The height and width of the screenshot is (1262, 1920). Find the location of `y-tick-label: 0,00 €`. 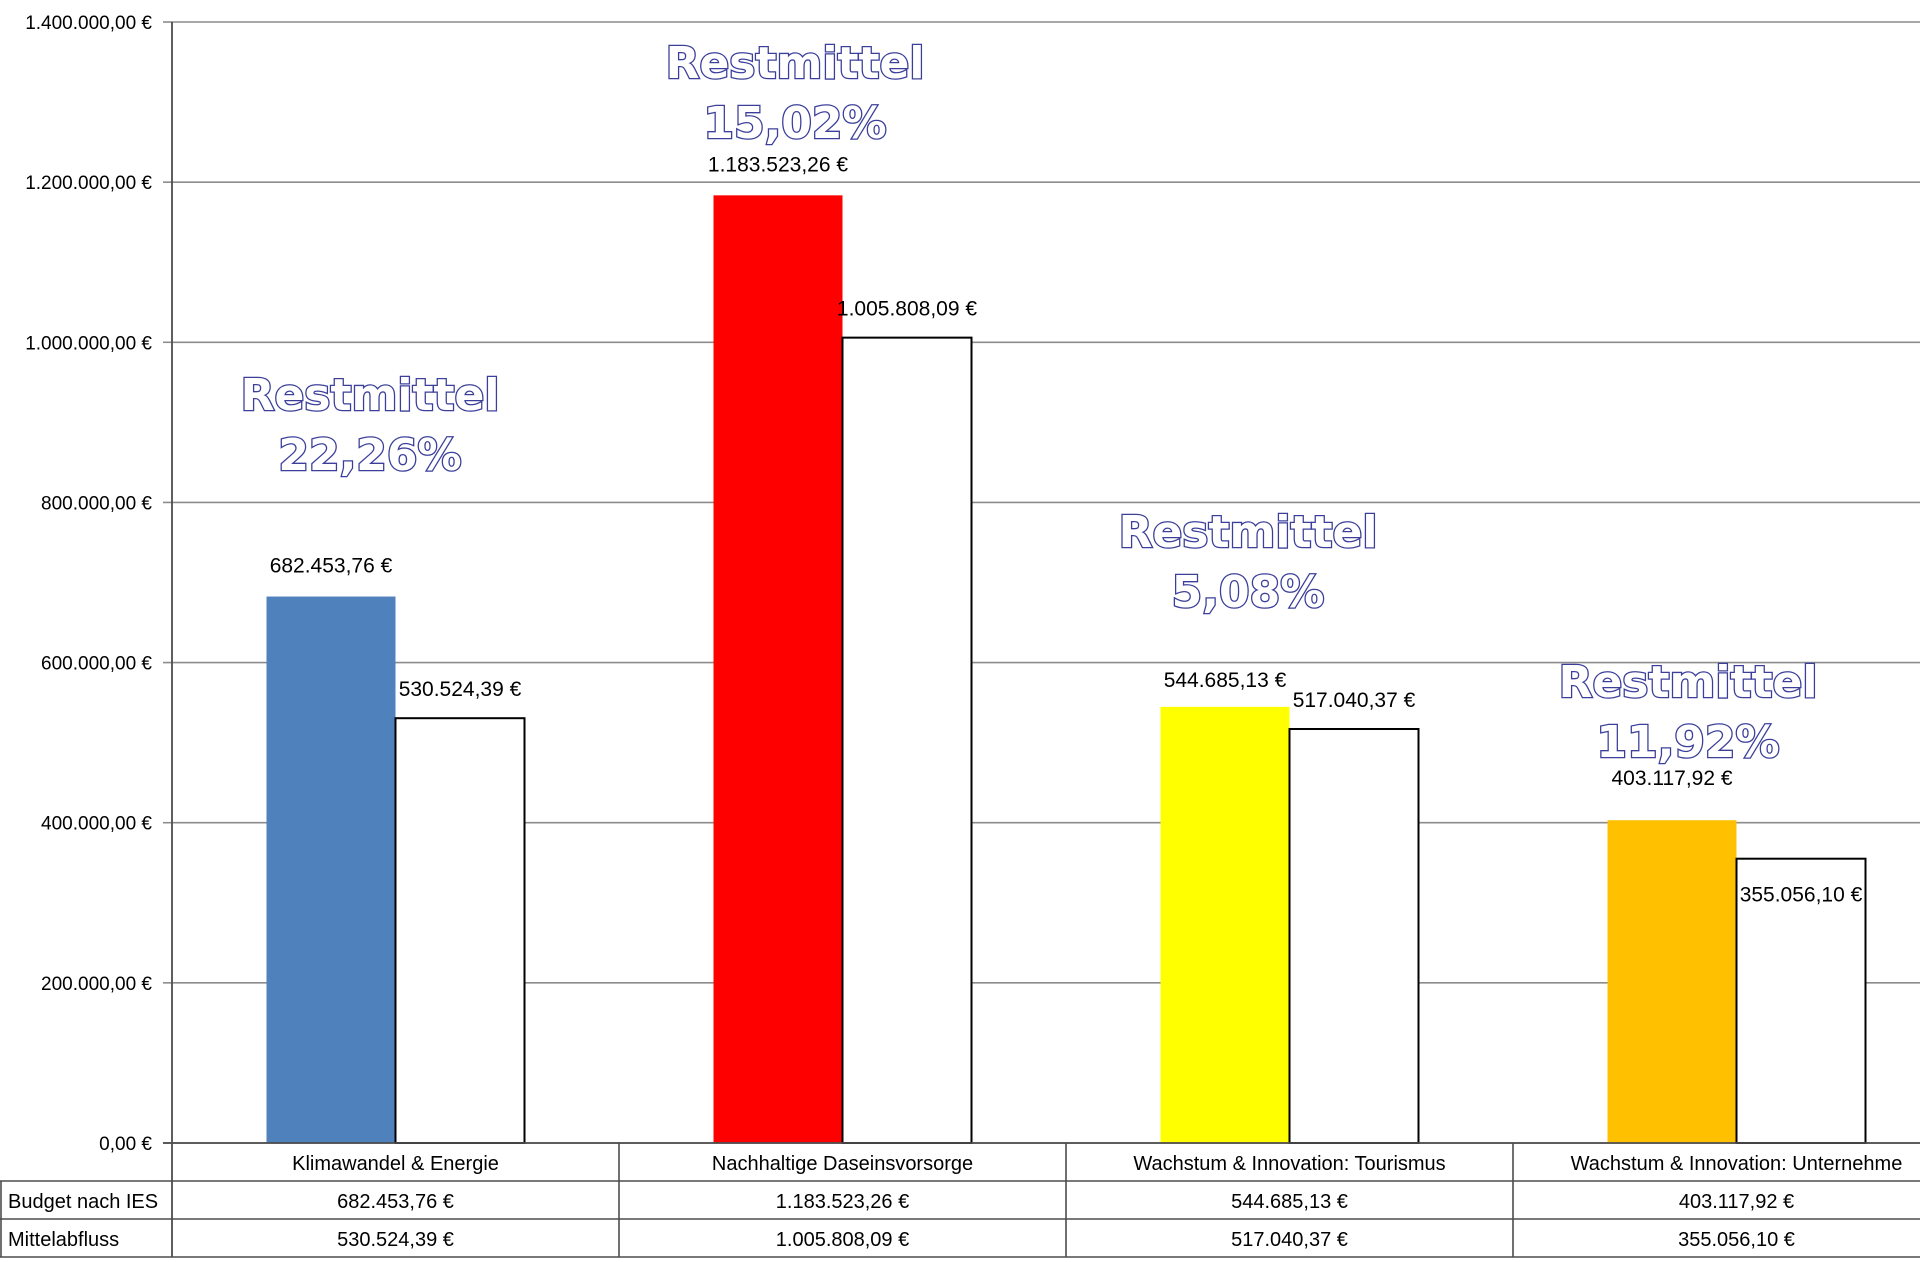

y-tick-label: 0,00 € is located at coordinates (125, 1144).